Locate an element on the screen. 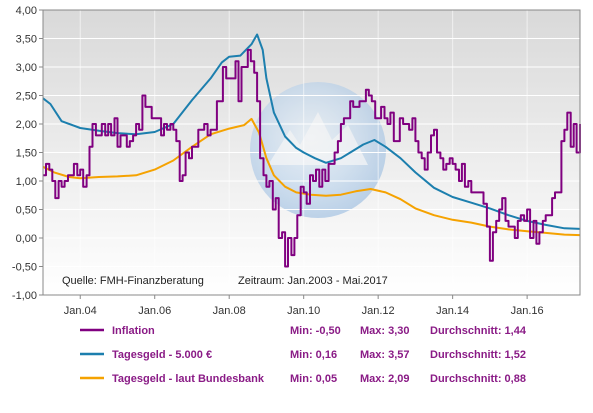  legend-max: Max: 2,09 is located at coordinates (385, 379).